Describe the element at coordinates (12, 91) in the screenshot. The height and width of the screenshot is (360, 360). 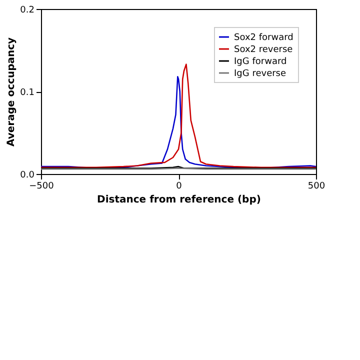
I see `y-axis-title: Average occupancy` at that location.